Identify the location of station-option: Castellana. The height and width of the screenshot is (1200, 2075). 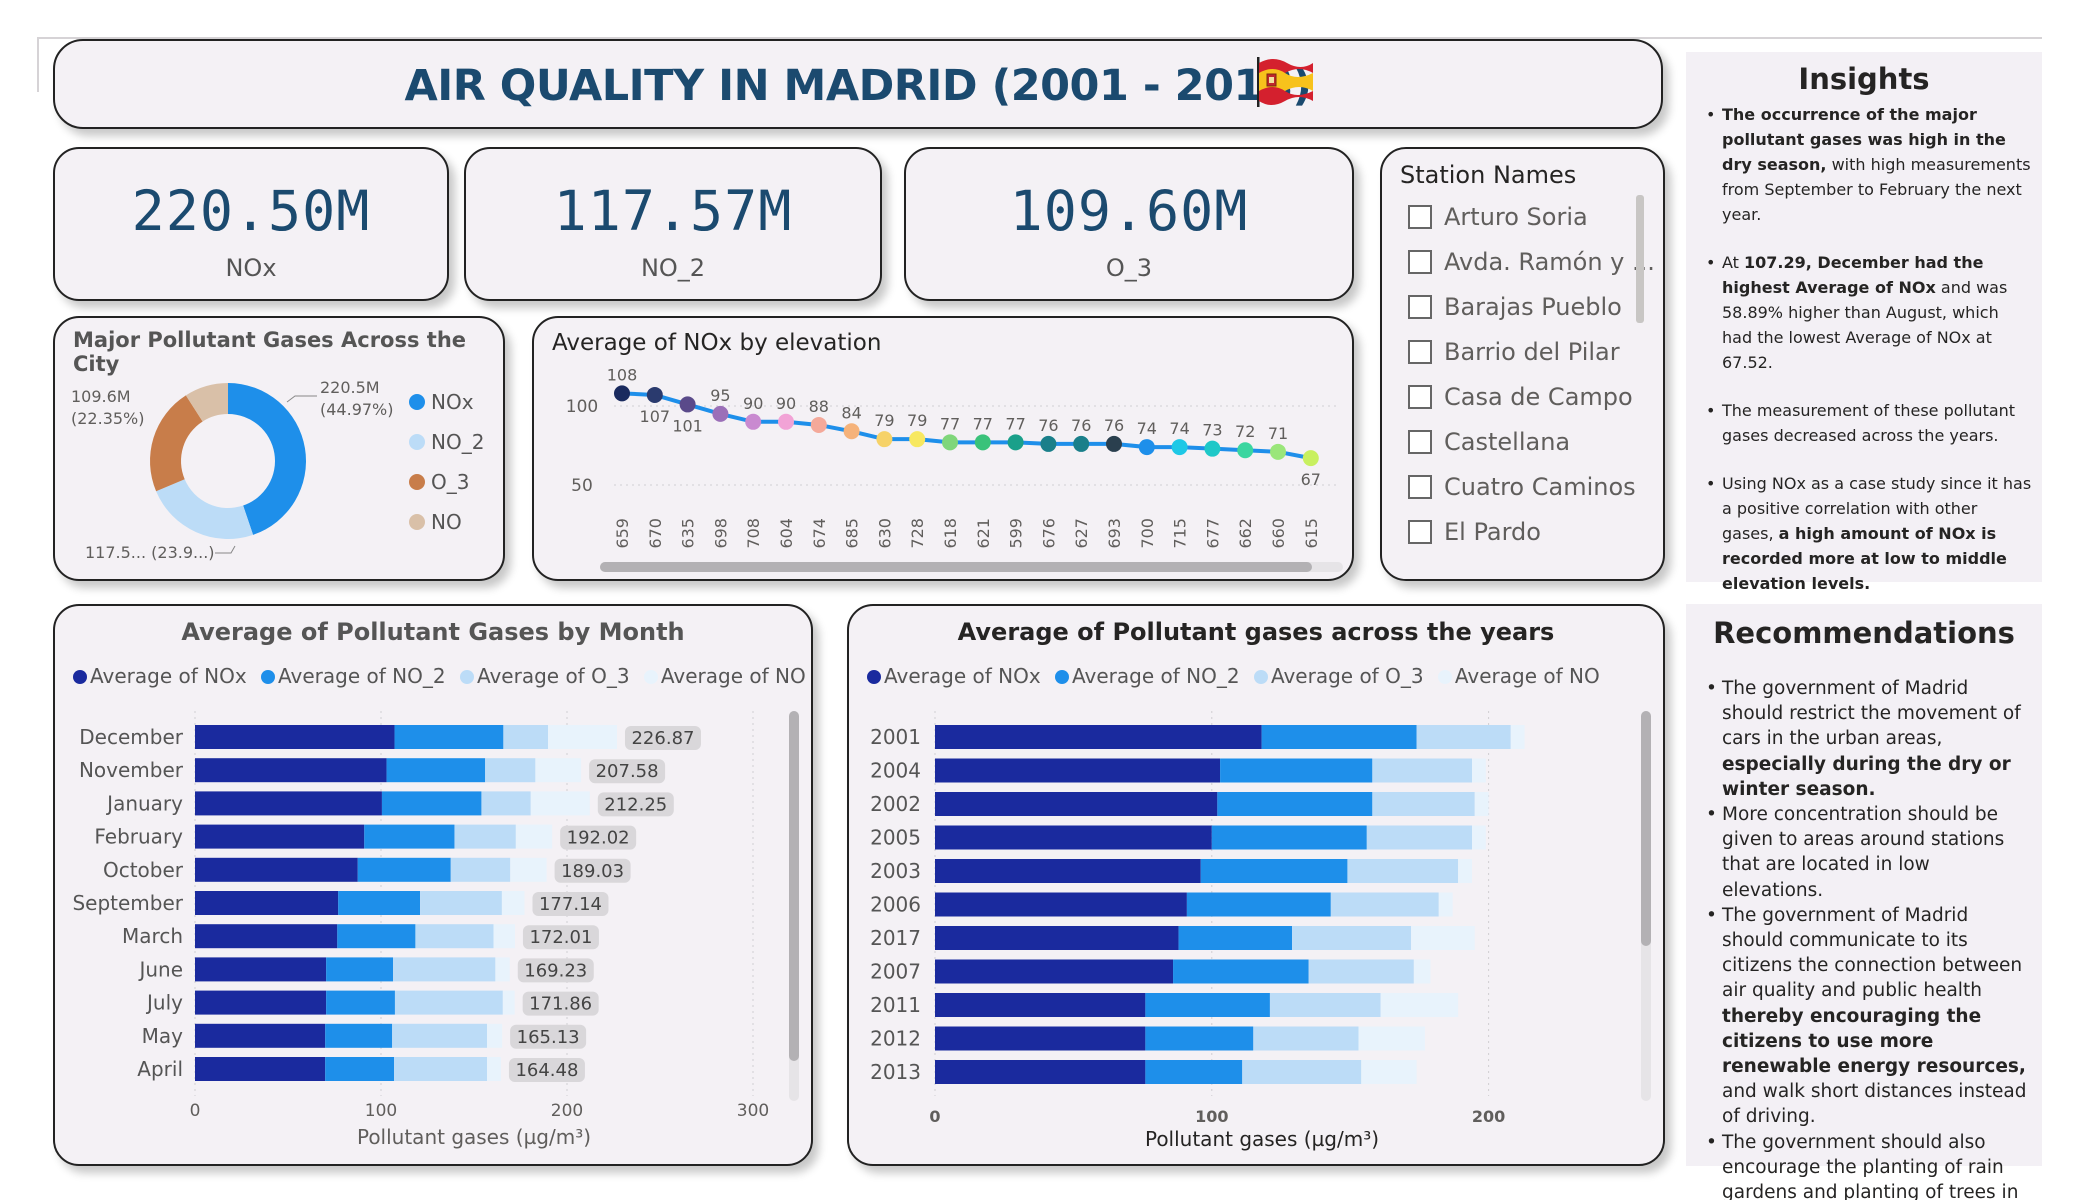
(1489, 442).